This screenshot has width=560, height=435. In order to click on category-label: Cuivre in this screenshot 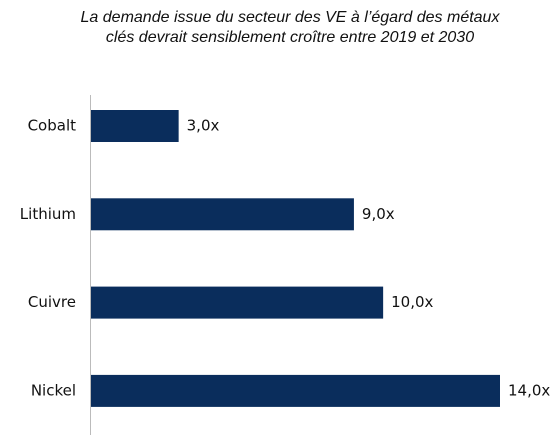, I will do `click(52, 302)`.